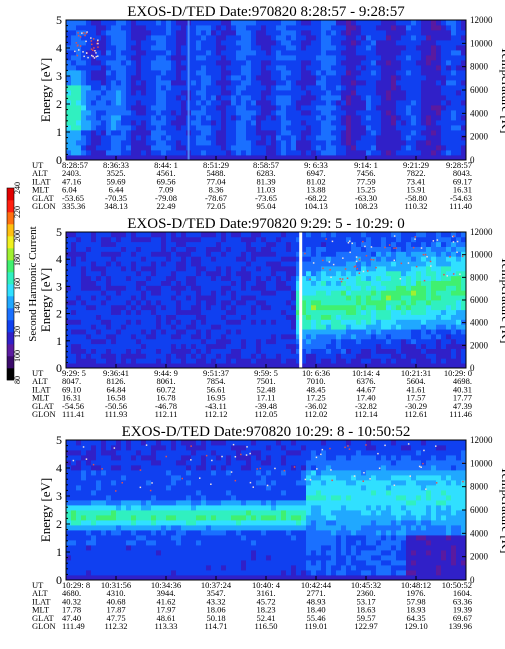  What do you see at coordinates (266, 398) in the screenshot?
I see `table-cell: 17.11` at bounding box center [266, 398].